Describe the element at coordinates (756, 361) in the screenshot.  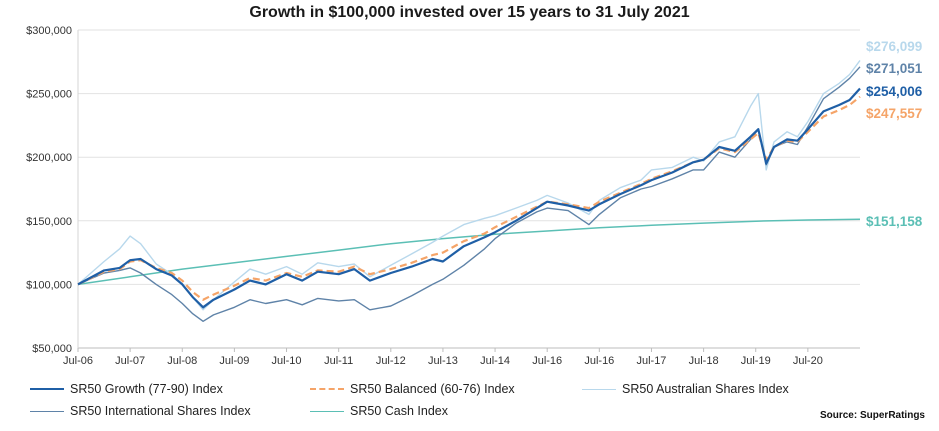
I see `x-tick-label: Jul-19` at that location.